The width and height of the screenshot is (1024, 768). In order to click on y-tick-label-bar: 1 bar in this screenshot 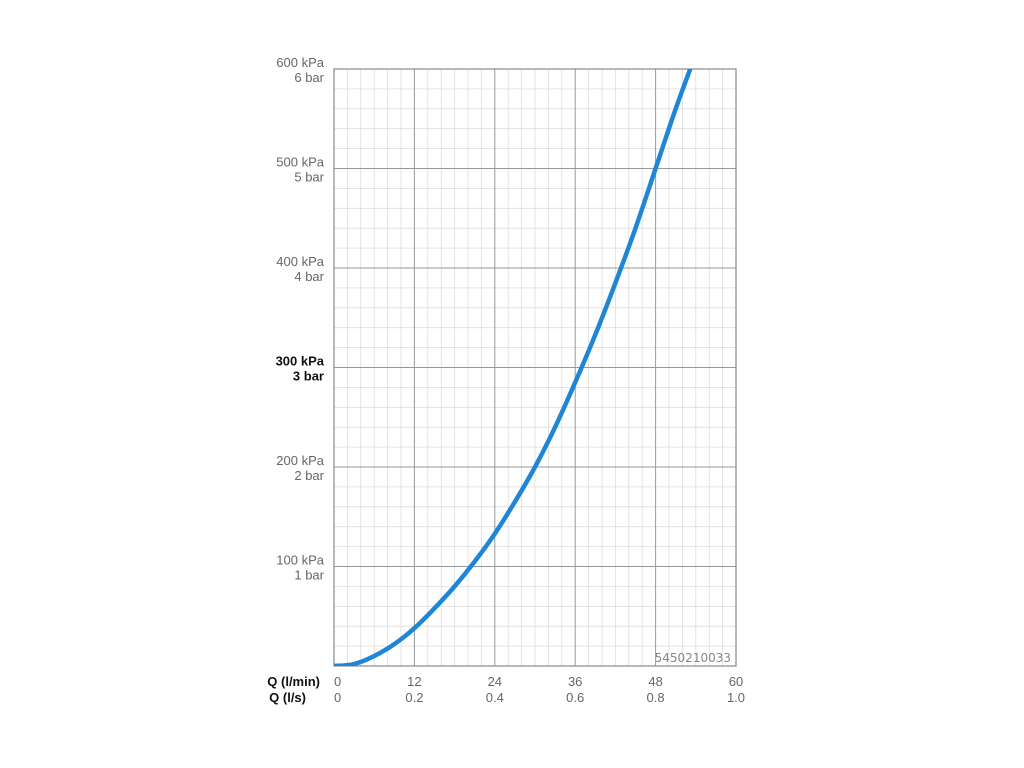, I will do `click(309, 575)`.